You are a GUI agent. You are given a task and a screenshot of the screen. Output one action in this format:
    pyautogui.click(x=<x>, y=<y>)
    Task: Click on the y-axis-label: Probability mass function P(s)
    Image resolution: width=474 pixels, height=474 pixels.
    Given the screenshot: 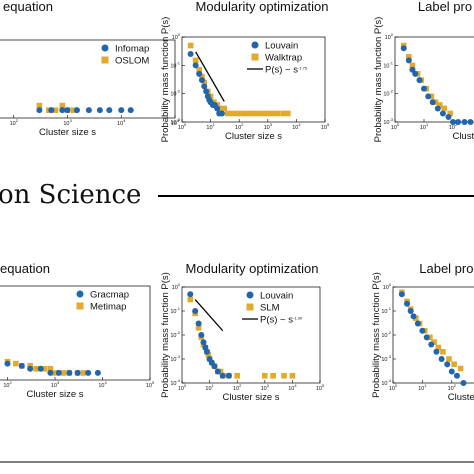 What is the action you would take?
    pyautogui.click(x=378, y=80)
    